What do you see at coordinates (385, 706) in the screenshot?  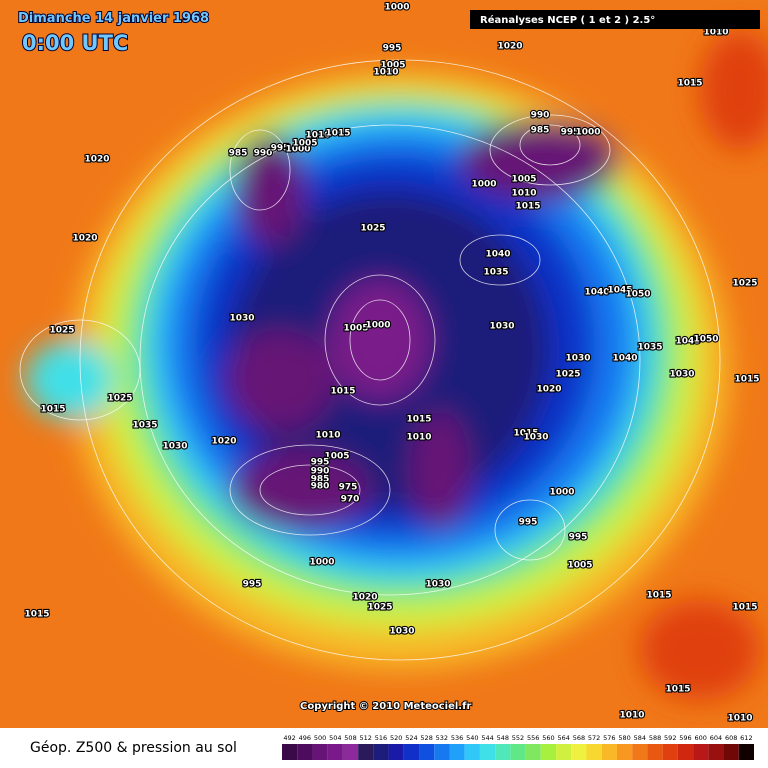 I see `copyright: Copyright © 2010 Meteociel.fr` at bounding box center [385, 706].